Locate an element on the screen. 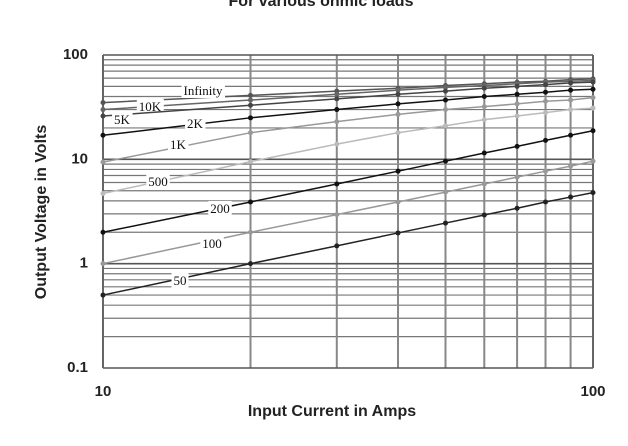  x-tick-label: 10 is located at coordinates (103, 391).